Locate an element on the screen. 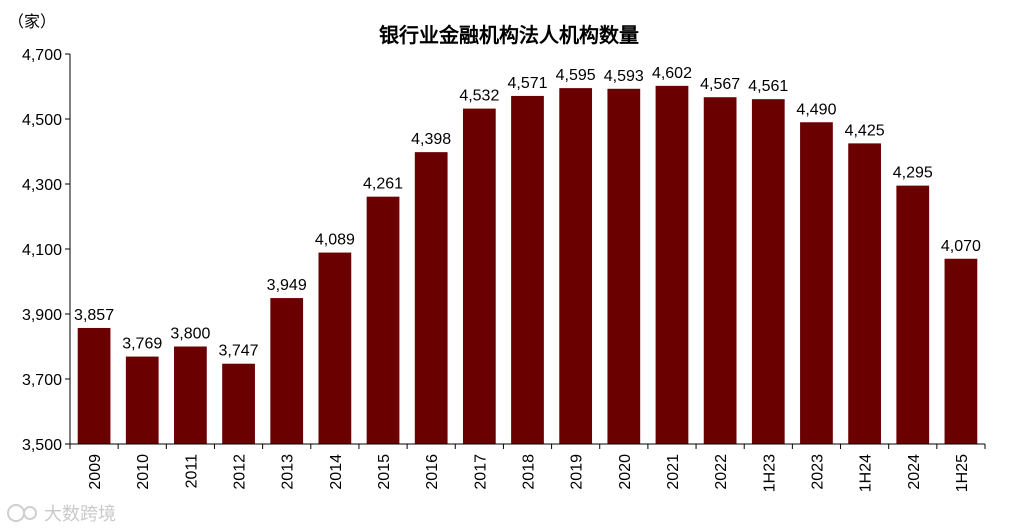 The height and width of the screenshot is (531, 1015). x-tick-label-2017: 2017 is located at coordinates (480, 472).